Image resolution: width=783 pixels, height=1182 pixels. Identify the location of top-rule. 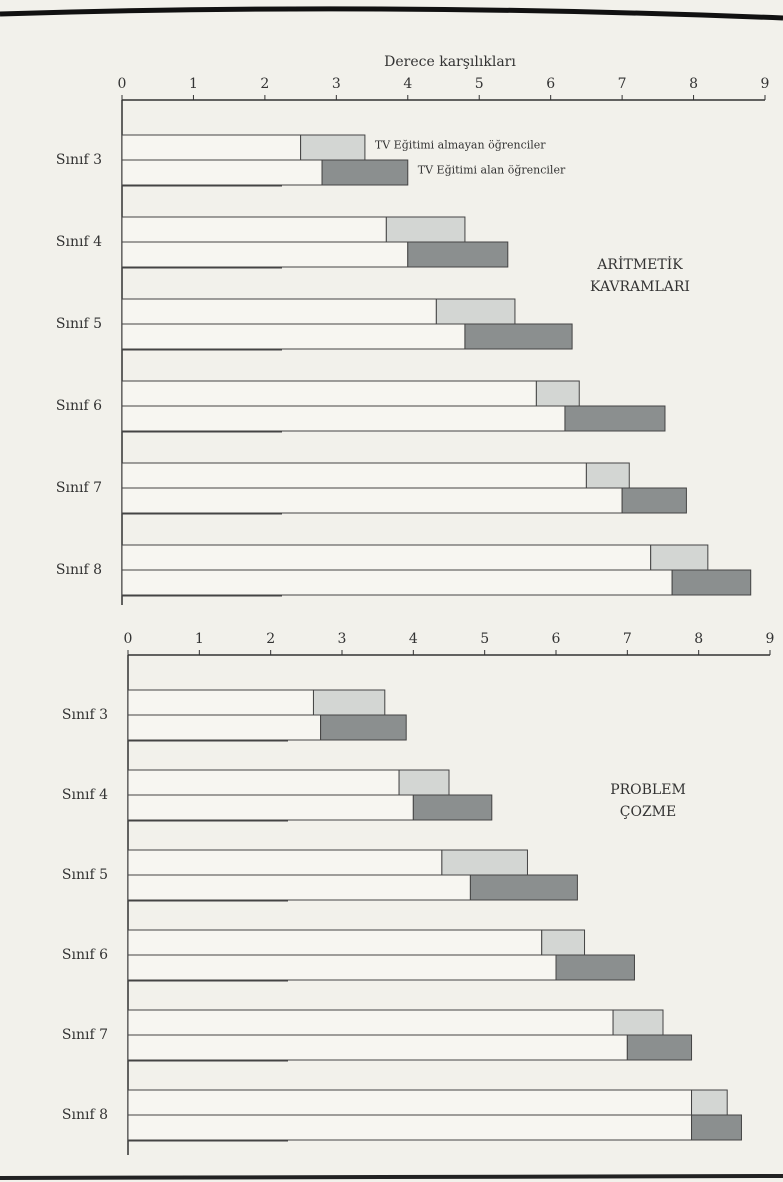
(391, 13).